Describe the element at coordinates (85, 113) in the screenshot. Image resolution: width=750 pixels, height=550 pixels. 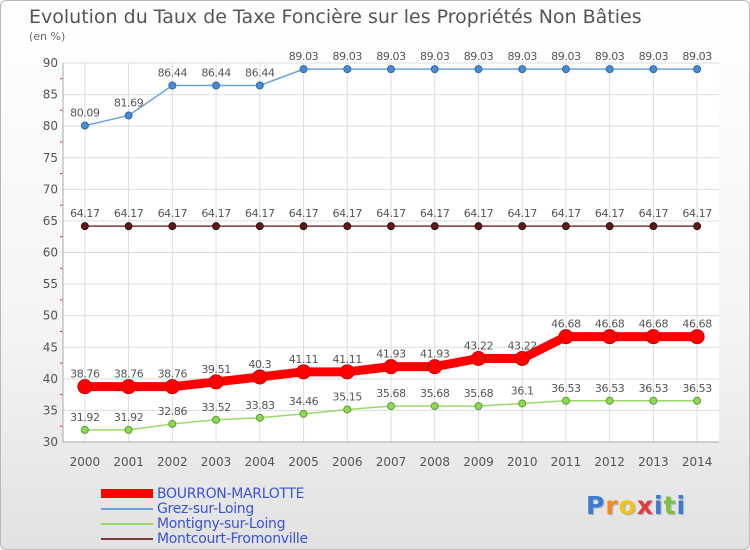
I see `data-label: 80.09` at that location.